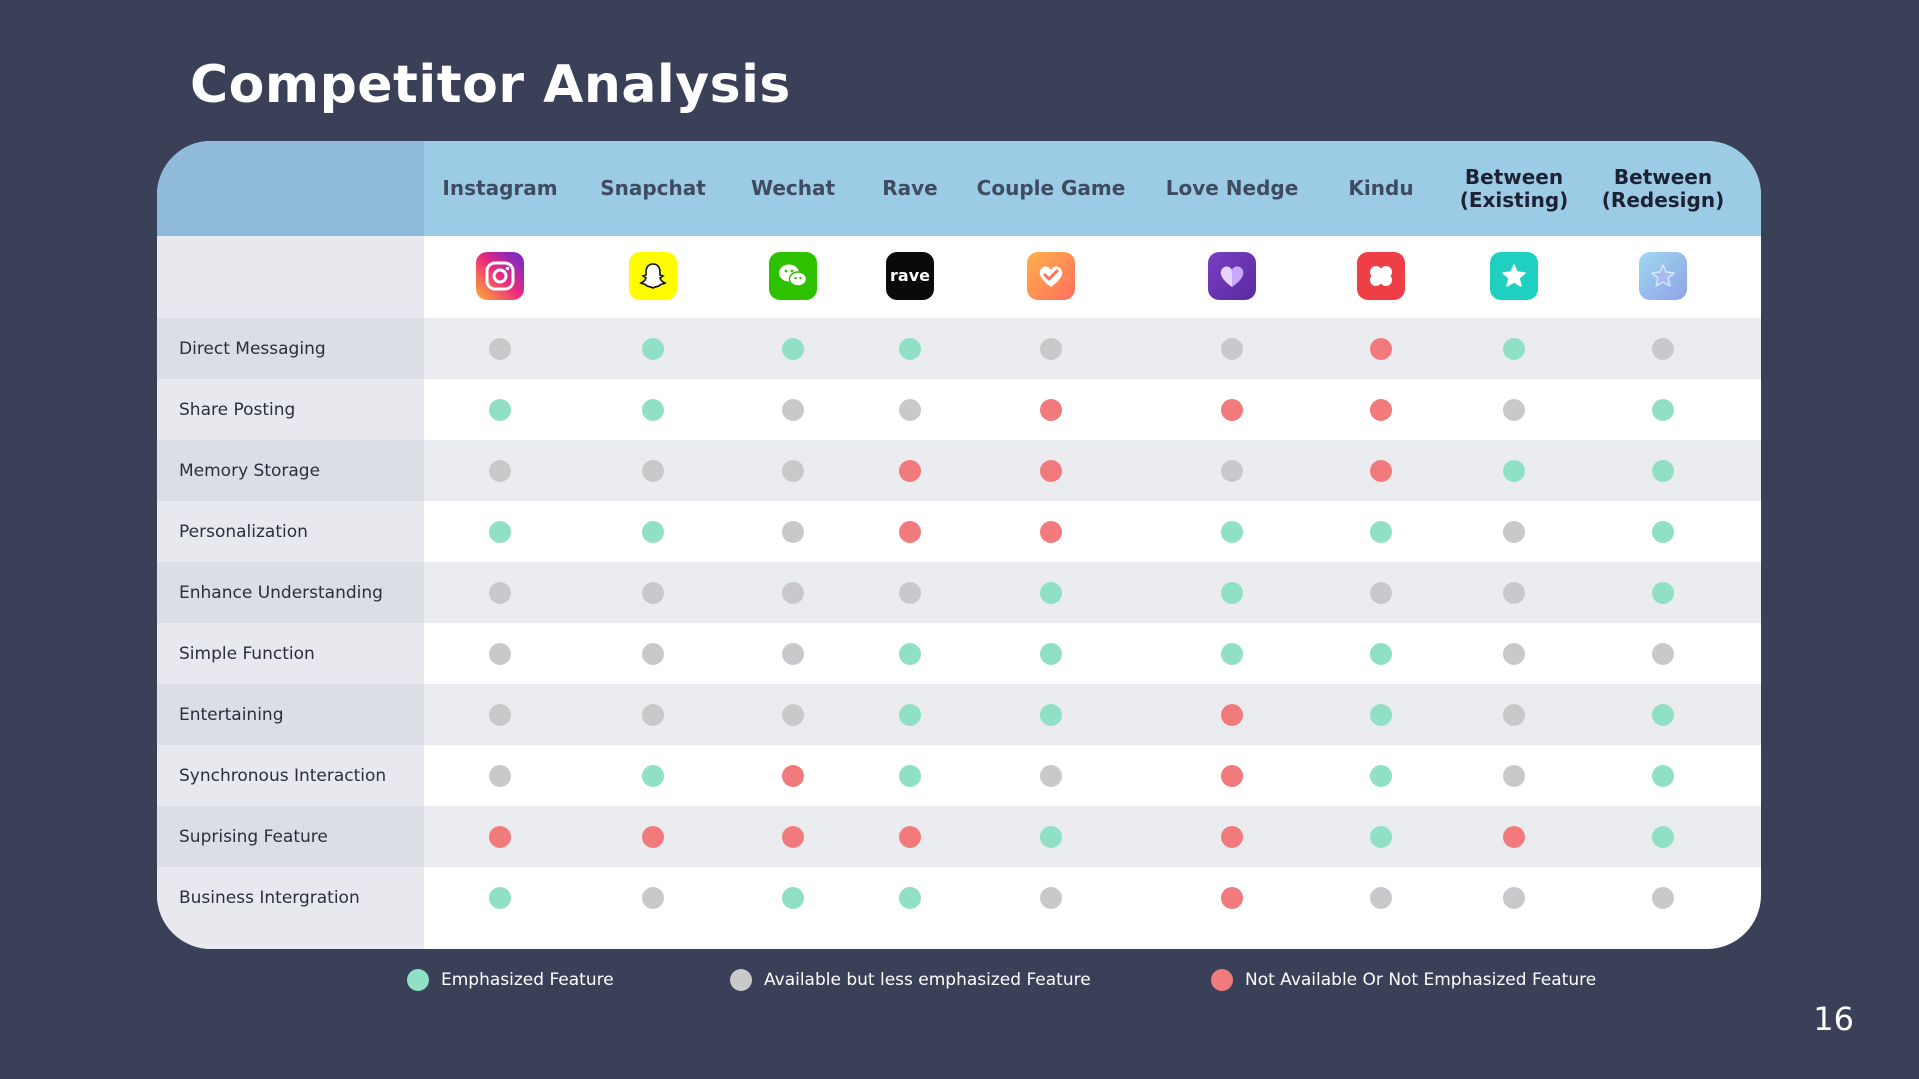  I want to click on feature-label: Enhance Understanding, so click(281, 592).